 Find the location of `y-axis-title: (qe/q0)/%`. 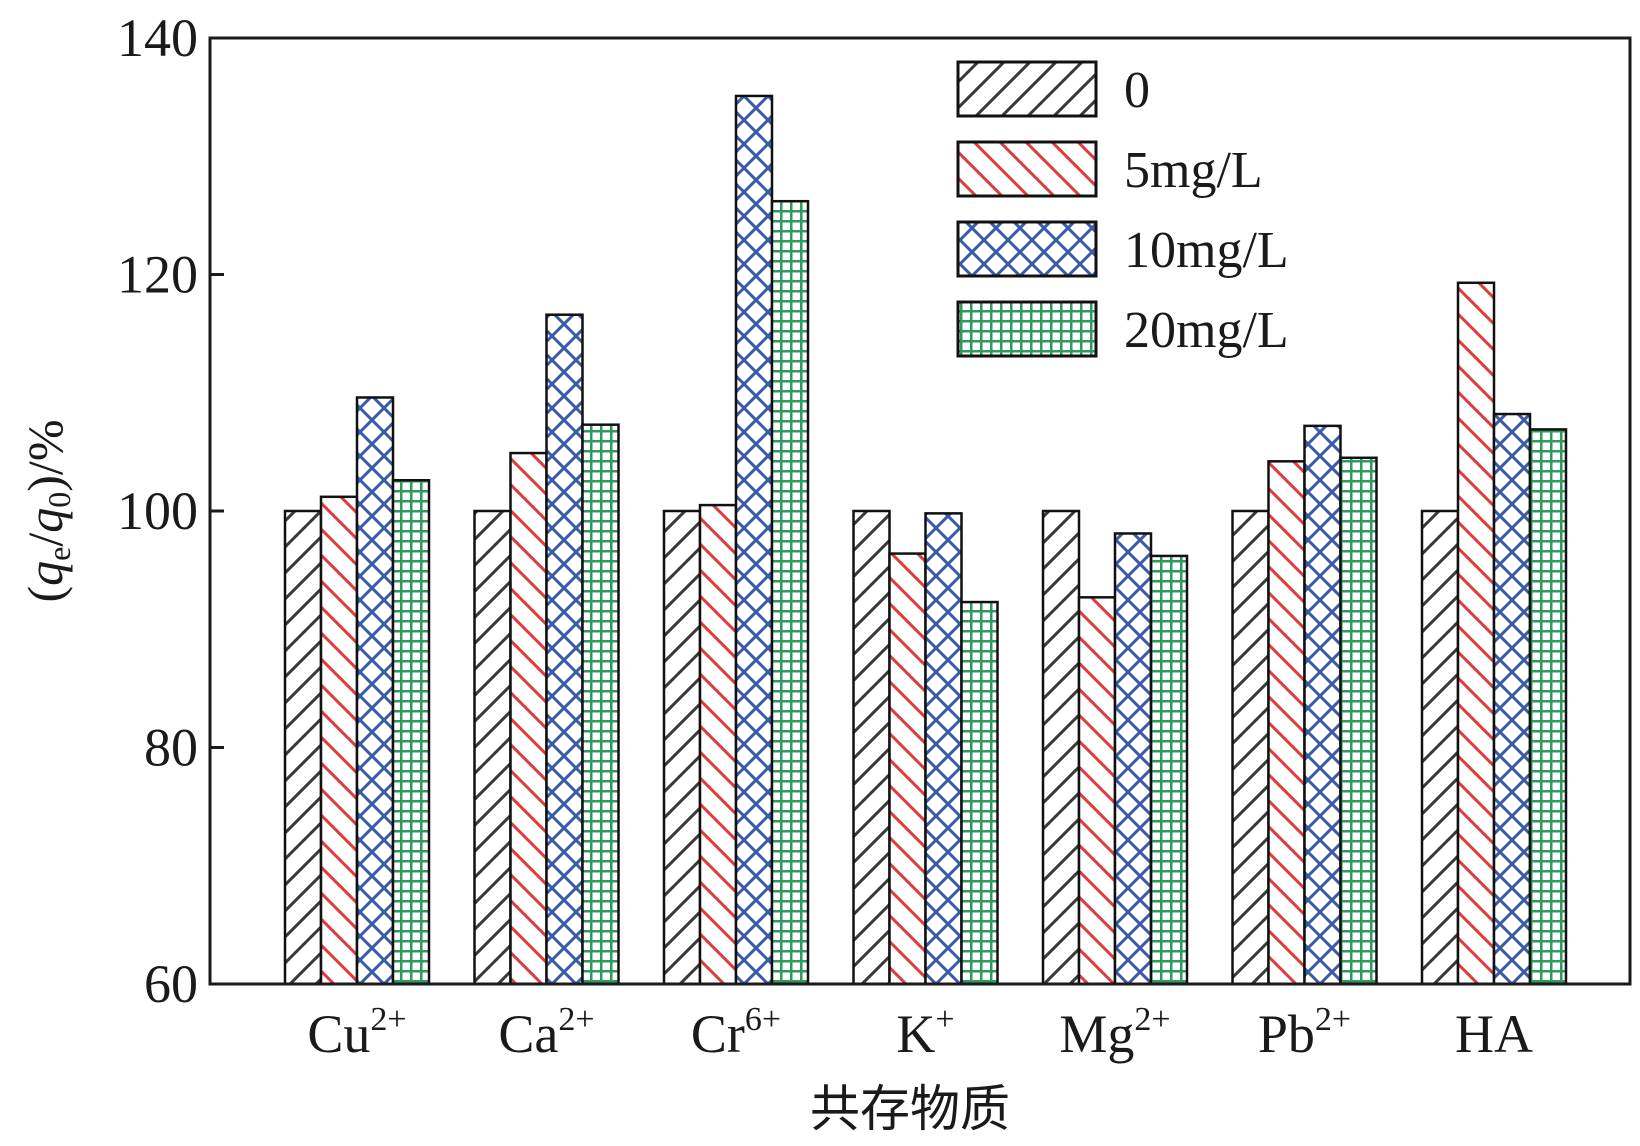

y-axis-title: (qe/q0)/% is located at coordinates (47, 511).